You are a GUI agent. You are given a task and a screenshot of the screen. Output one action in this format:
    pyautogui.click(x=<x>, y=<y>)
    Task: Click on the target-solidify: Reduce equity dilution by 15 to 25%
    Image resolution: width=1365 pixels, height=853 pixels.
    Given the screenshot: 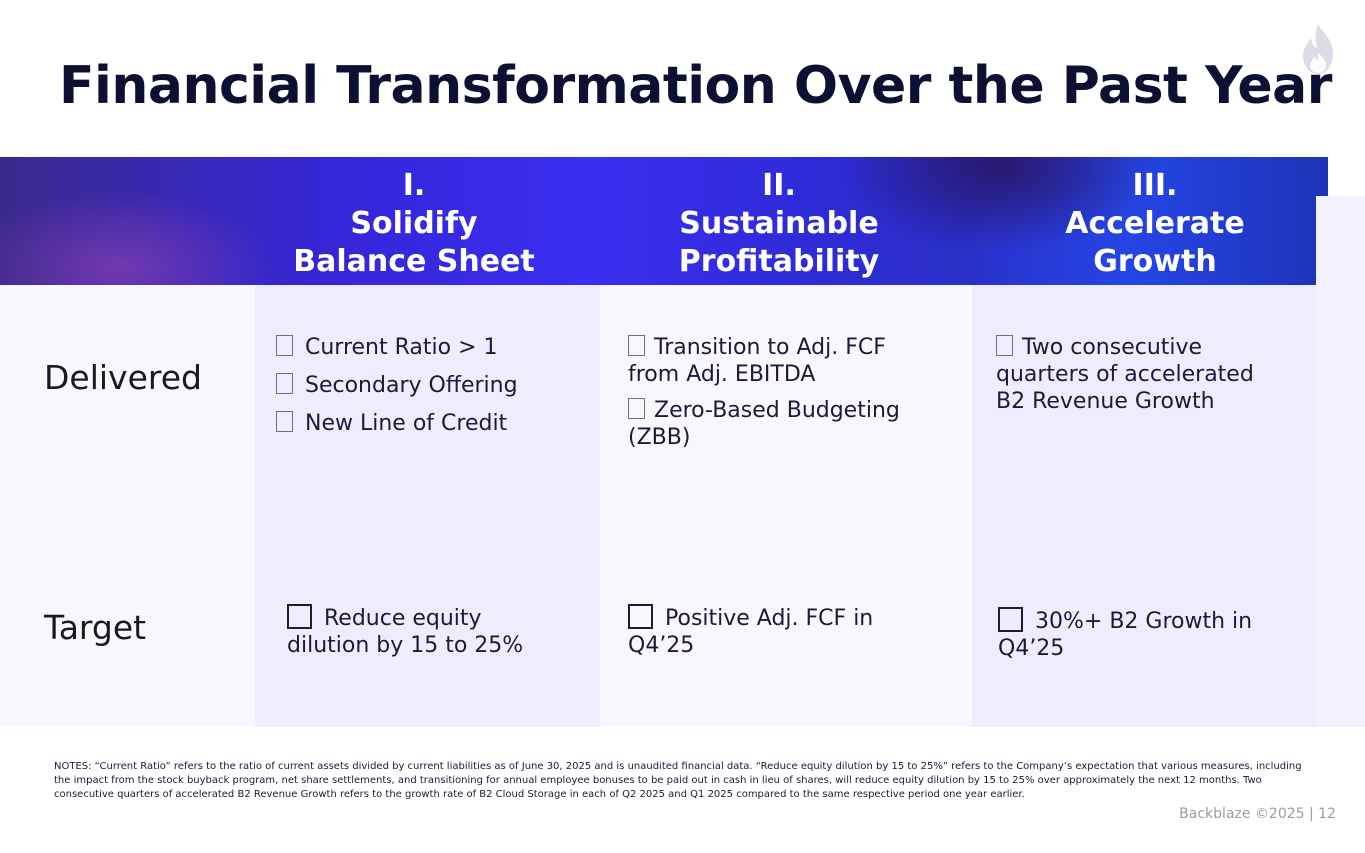 What is the action you would take?
    pyautogui.click(x=405, y=631)
    